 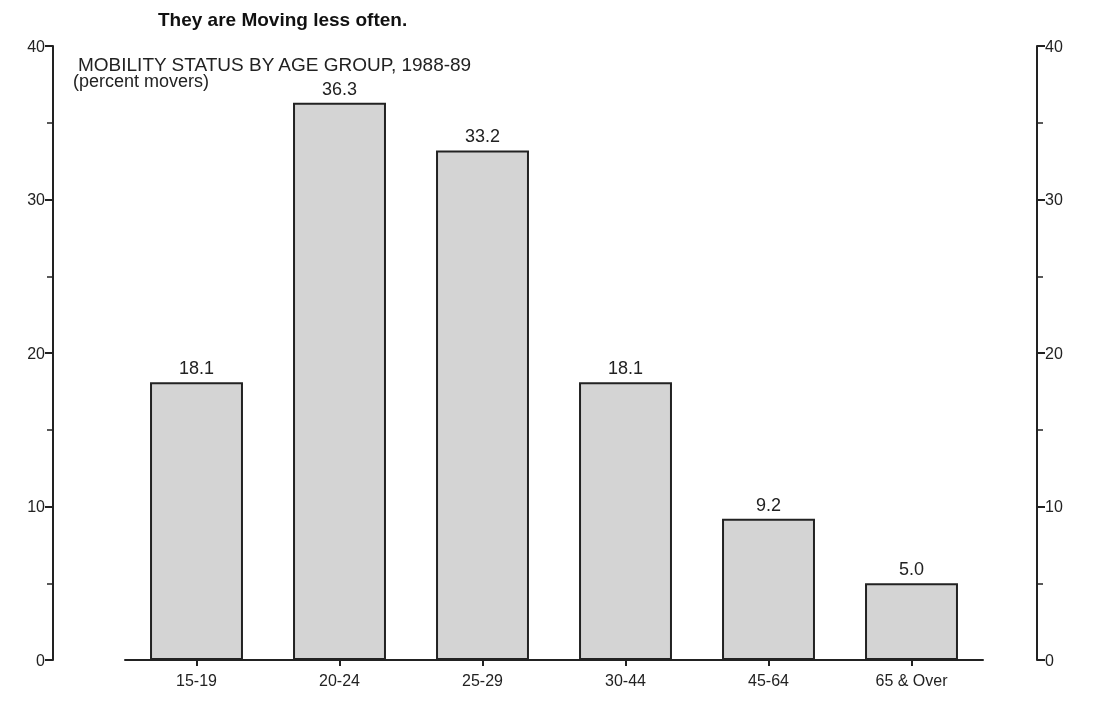 I want to click on data-label: 5.0, so click(x=911, y=569).